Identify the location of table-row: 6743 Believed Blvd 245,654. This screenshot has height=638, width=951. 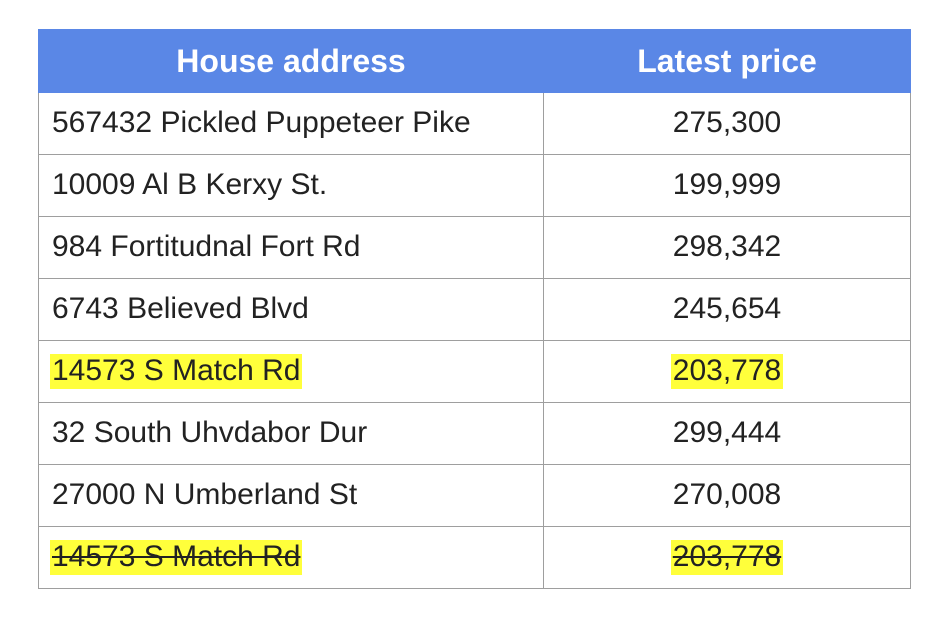
(474, 309).